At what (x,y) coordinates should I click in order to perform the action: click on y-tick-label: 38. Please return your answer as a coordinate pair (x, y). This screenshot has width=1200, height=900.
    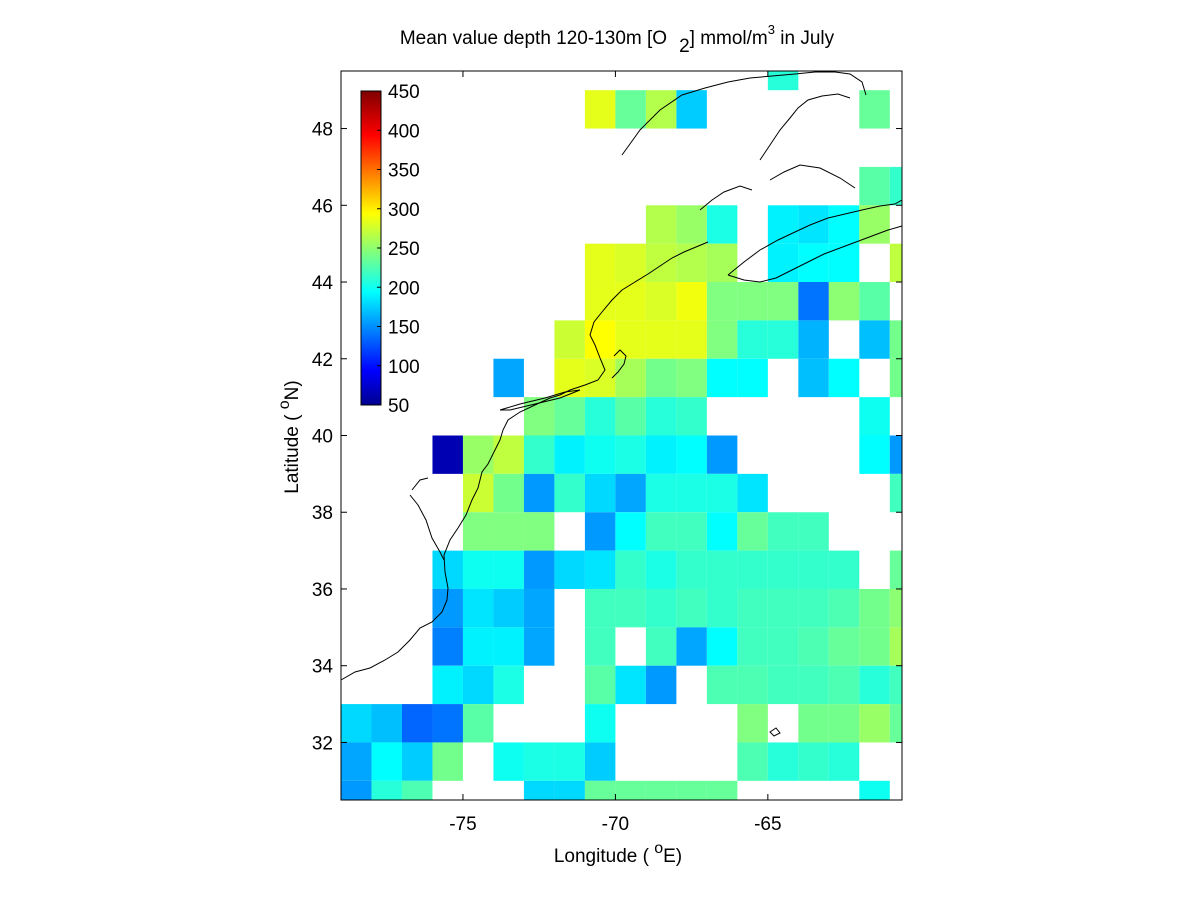
    Looking at the image, I should click on (322, 513).